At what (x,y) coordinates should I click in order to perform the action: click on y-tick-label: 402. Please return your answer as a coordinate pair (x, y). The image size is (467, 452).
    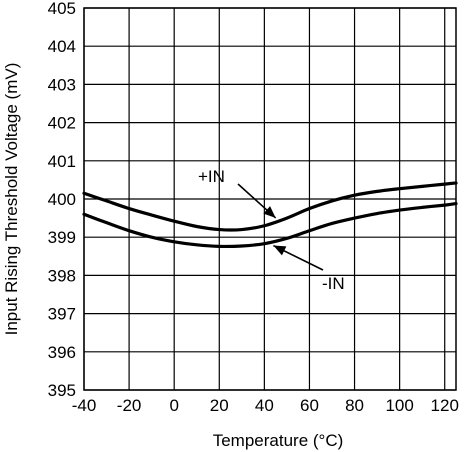
    Looking at the image, I should click on (62, 123).